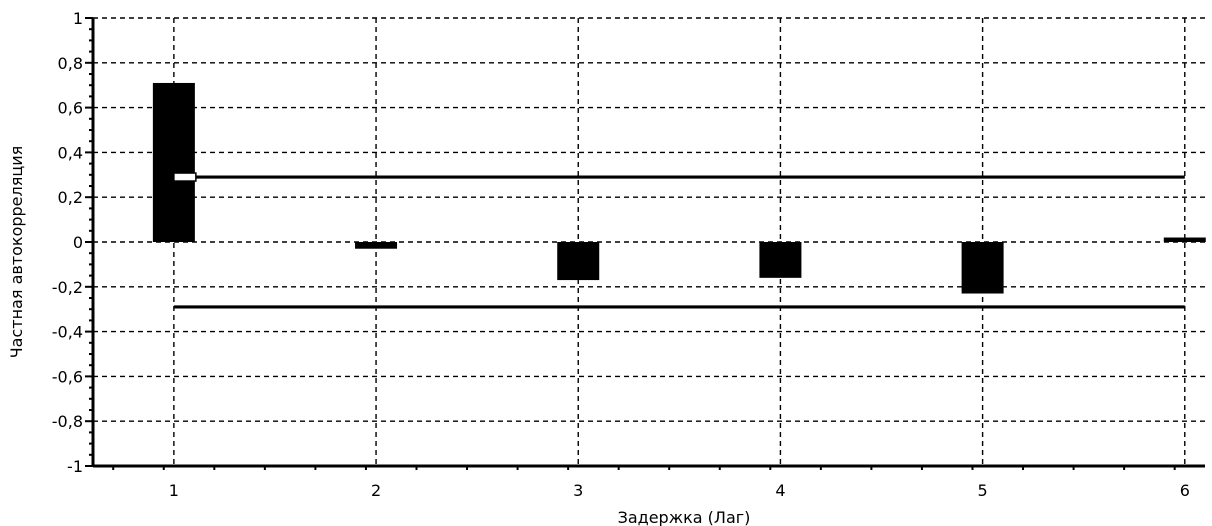  What do you see at coordinates (78, 18) in the screenshot?
I see `y-tick-label: 1` at bounding box center [78, 18].